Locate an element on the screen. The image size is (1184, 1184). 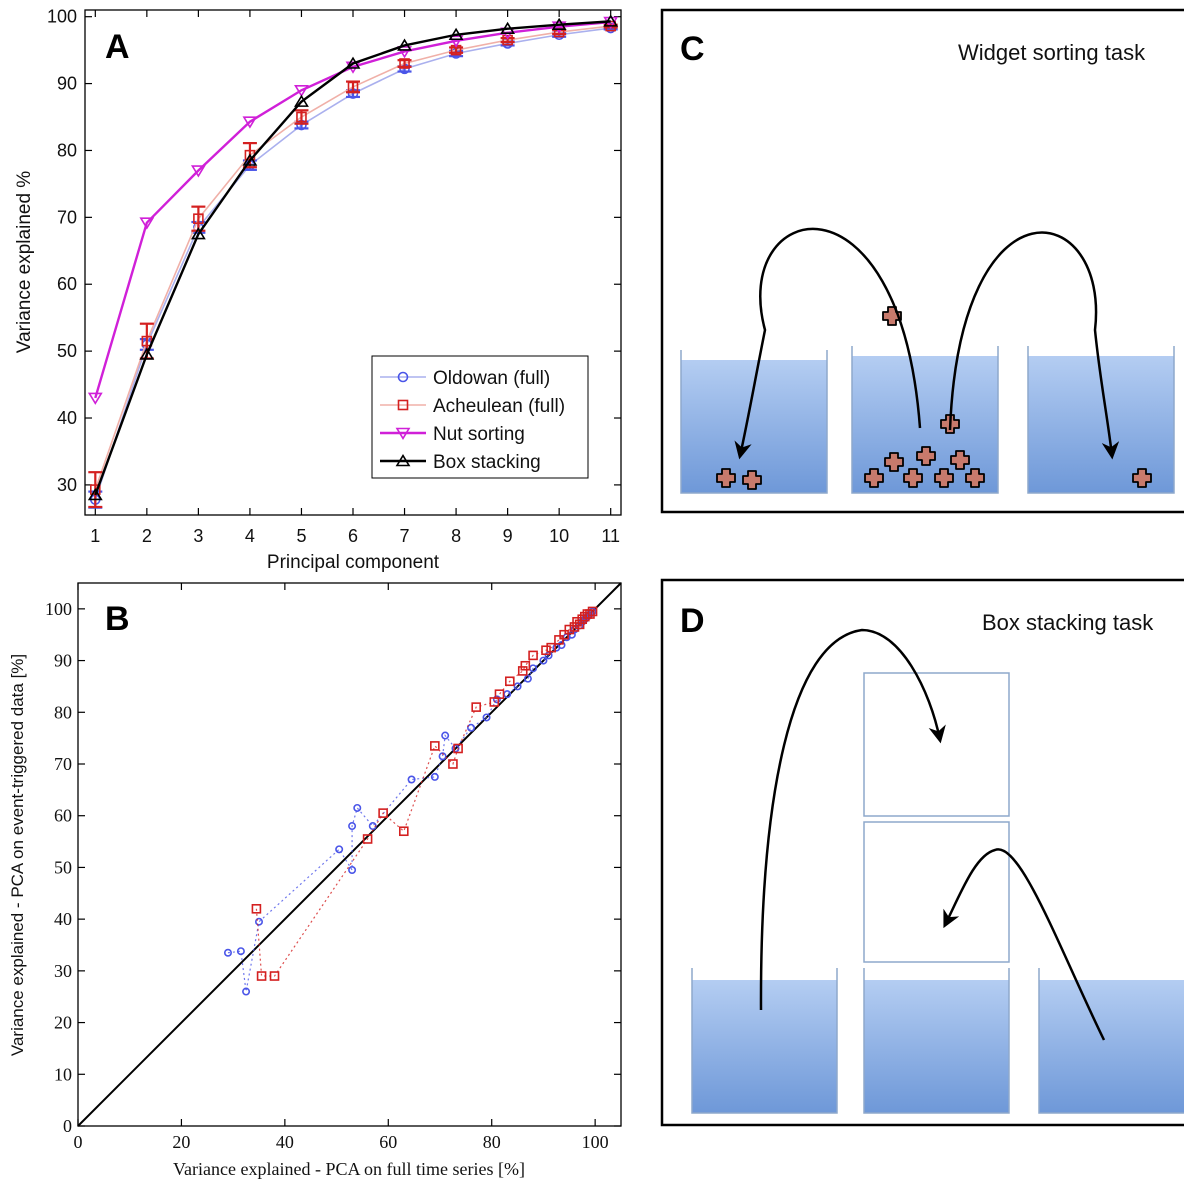
x-tick-label: 5 is located at coordinates (301, 536).